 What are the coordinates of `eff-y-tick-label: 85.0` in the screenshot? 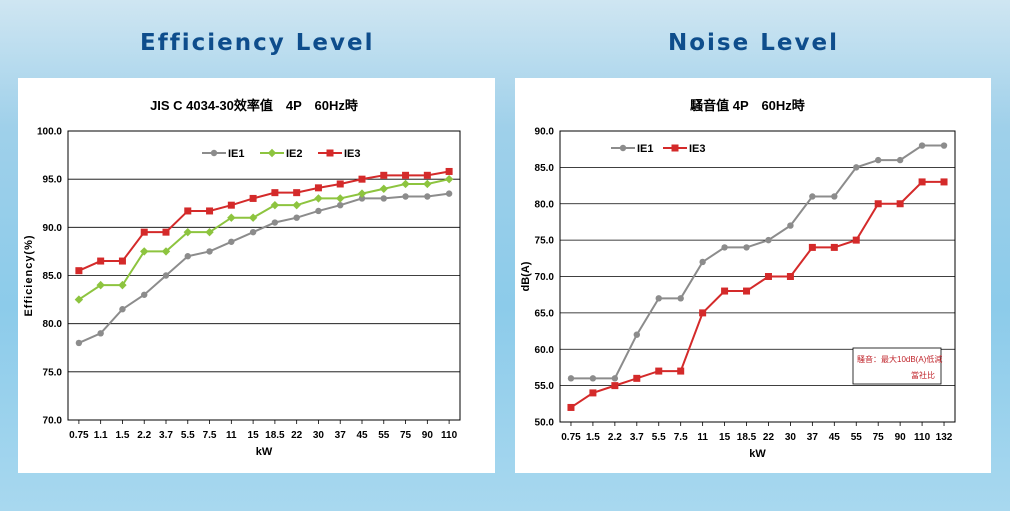 It's located at (53, 276).